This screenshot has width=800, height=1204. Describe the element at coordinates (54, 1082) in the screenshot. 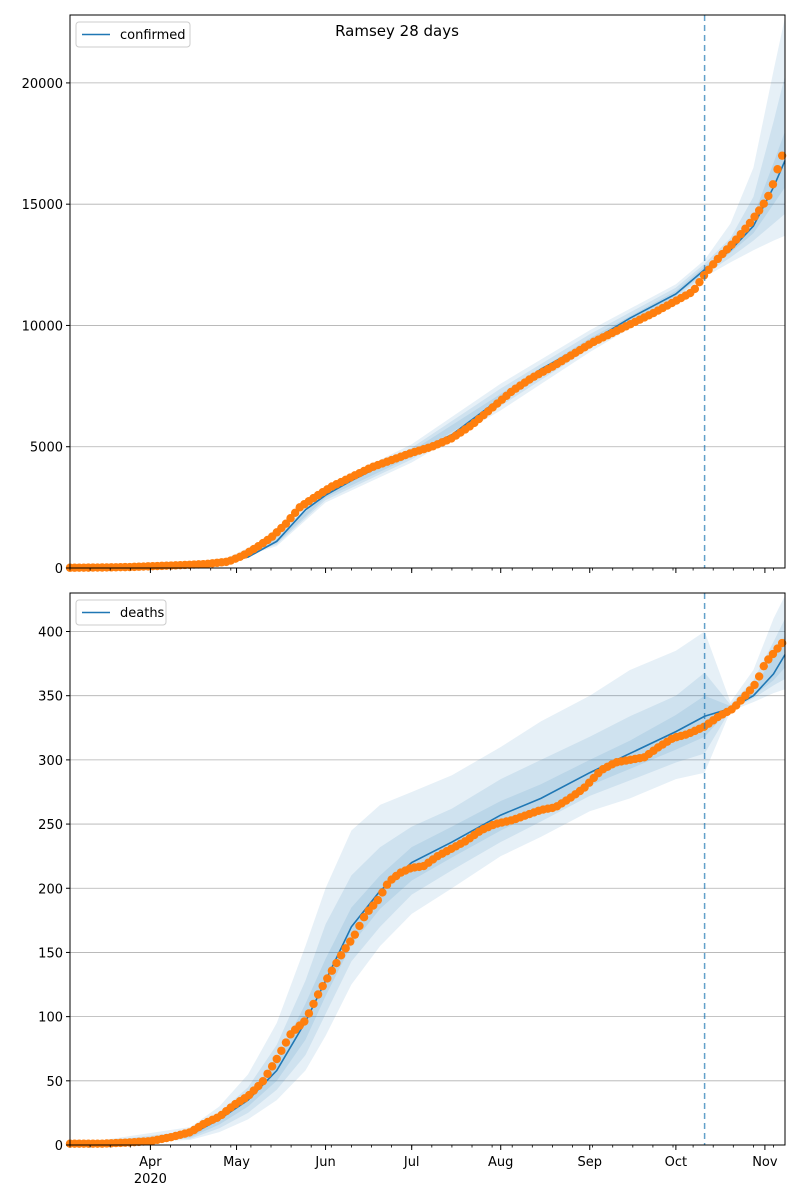

I see `y-tick-label: 50` at that location.